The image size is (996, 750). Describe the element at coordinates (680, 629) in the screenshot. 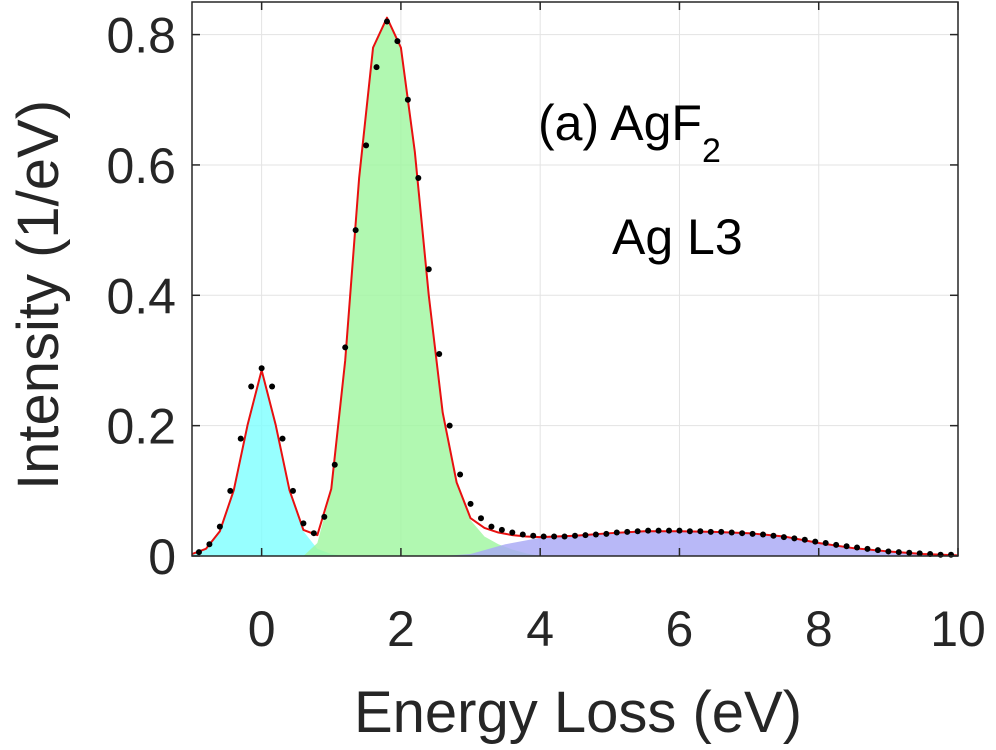

I see `x-tick-label: 6` at that location.